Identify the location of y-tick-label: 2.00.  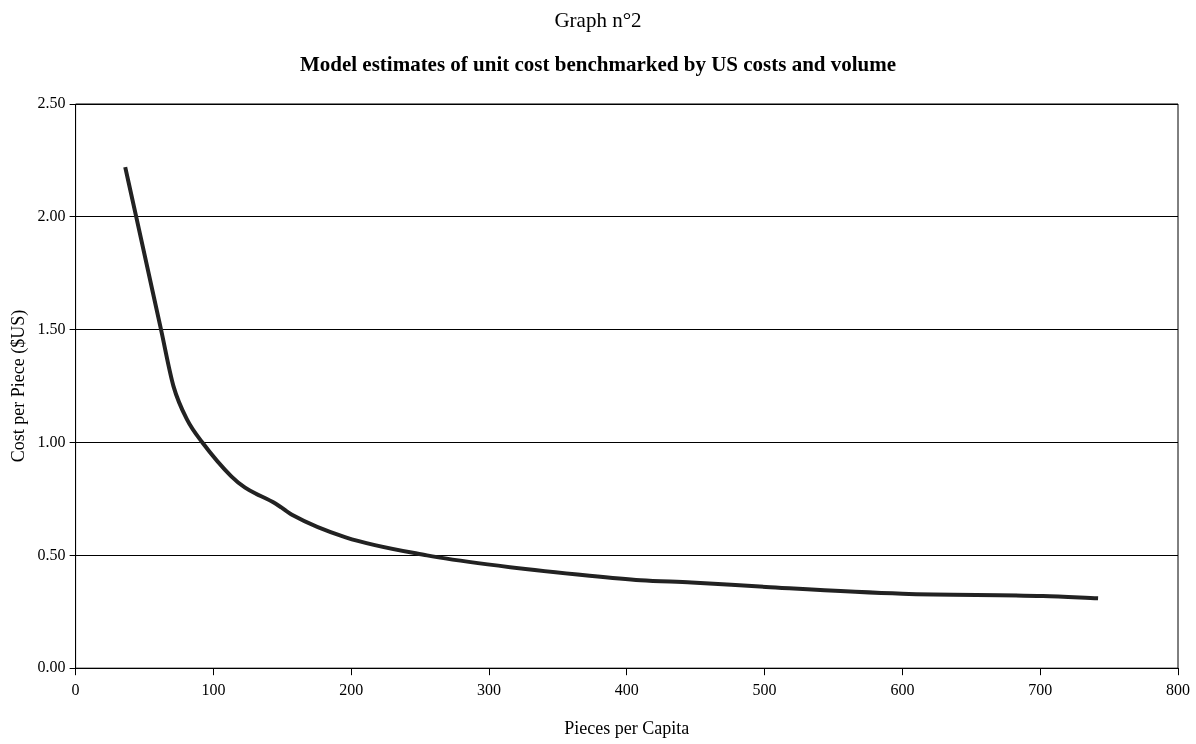
(51, 216).